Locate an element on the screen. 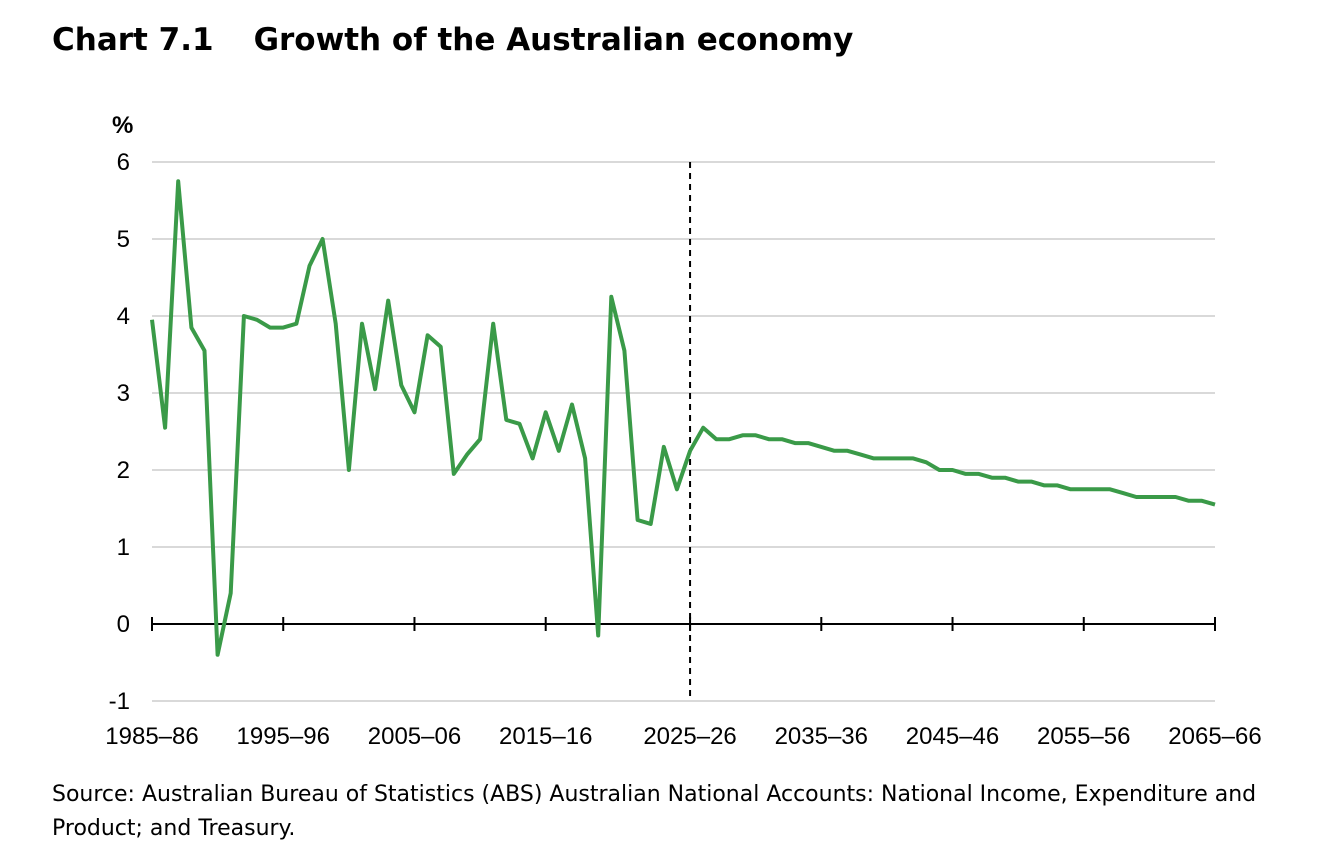  x-tick-label: 1985–86 is located at coordinates (151, 736).